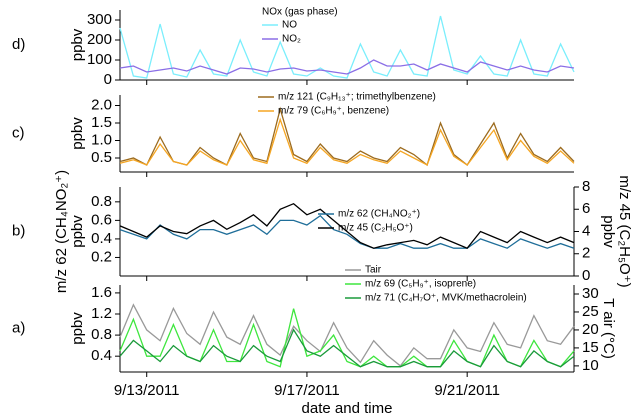 The height and width of the screenshot is (417, 638). Describe the element at coordinates (586, 253) in the screenshot. I see `y2-tick-label: 2` at that location.